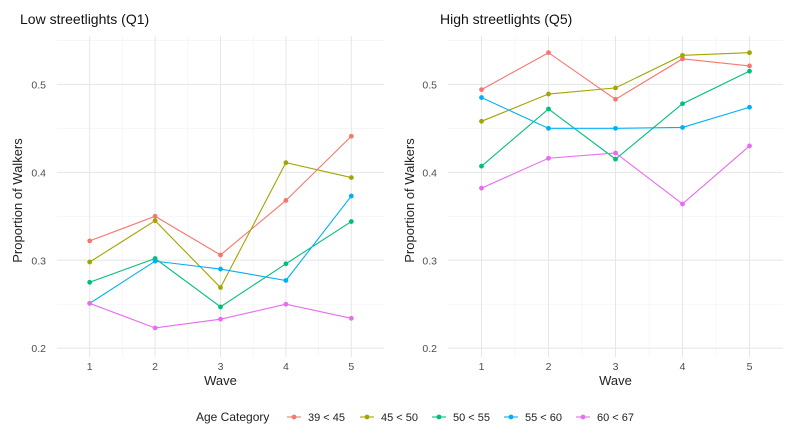 The image size is (794, 446). What do you see at coordinates (84, 19) in the screenshot?
I see `panel-title: Low streetlights (Q1)` at bounding box center [84, 19].